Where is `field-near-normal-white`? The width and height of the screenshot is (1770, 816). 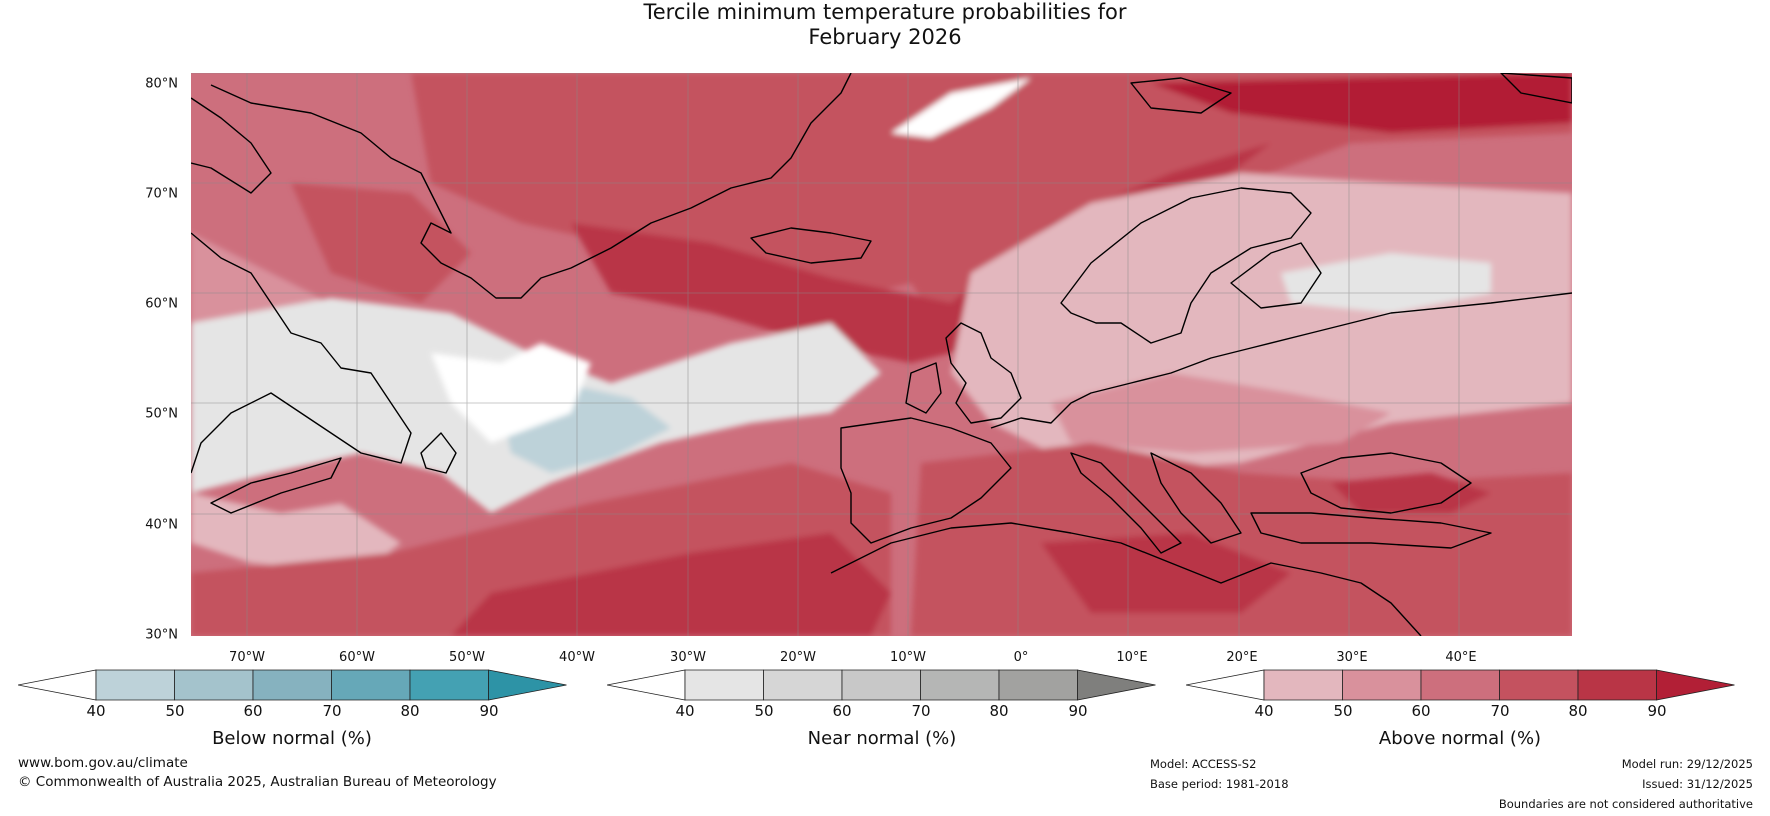 field-near-normal-white is located at coordinates (511, 393).